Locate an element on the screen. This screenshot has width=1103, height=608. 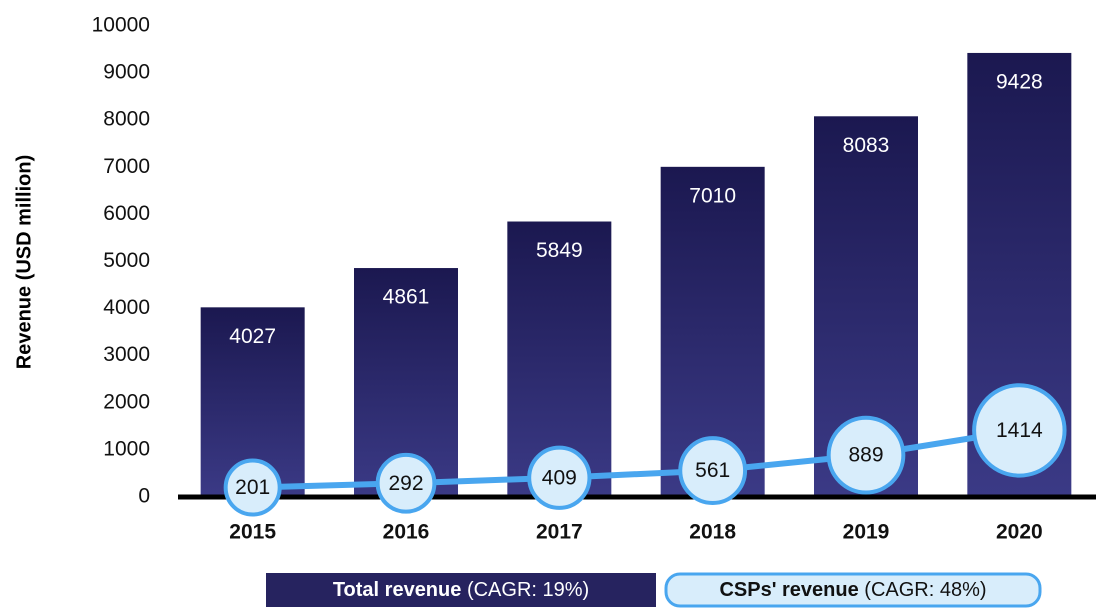
y-tick-label: 4000 is located at coordinates (126, 307).